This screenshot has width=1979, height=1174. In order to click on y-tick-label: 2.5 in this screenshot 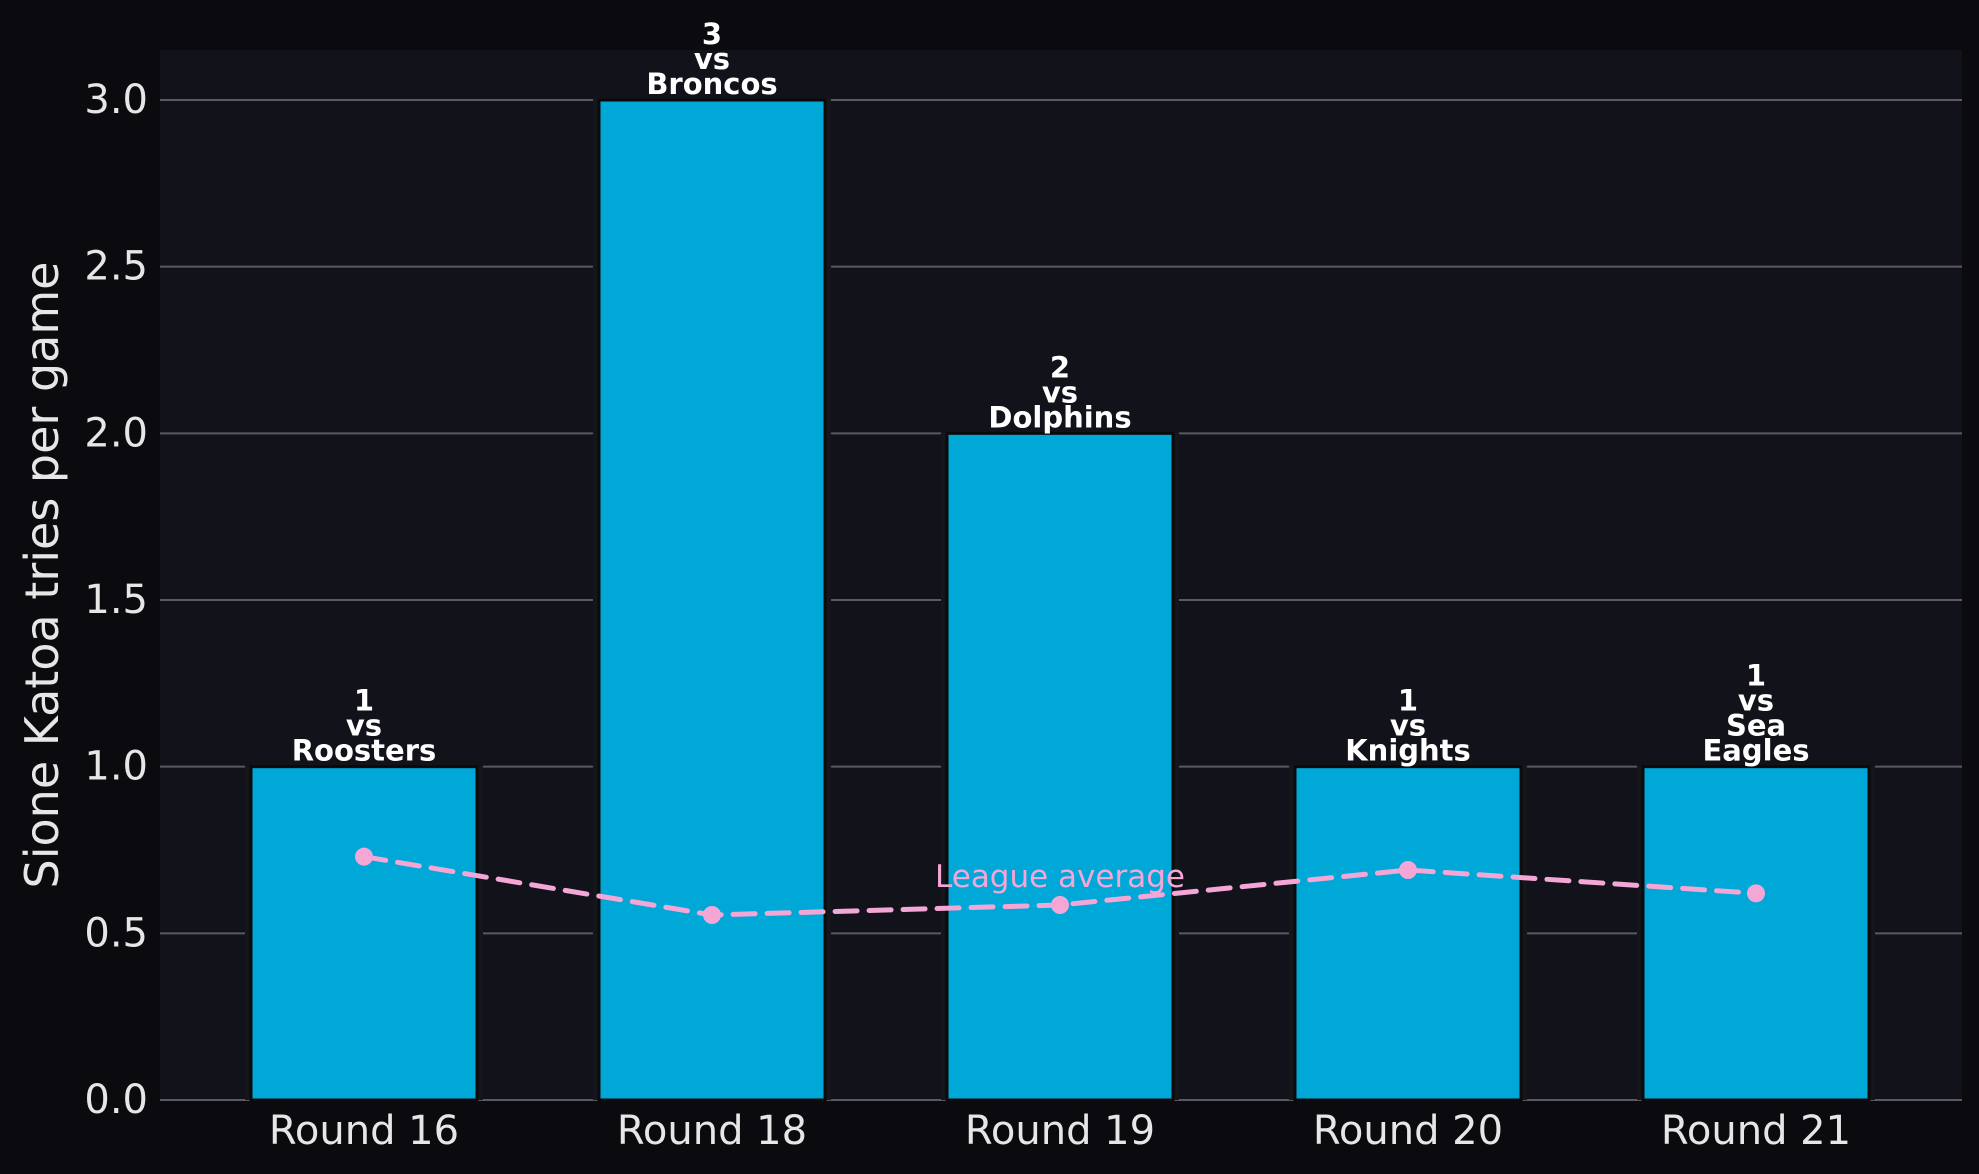, I will do `click(116, 267)`.